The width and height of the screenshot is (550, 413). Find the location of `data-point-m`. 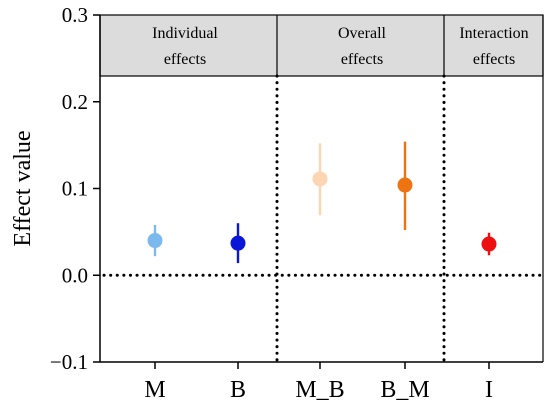

data-point-m is located at coordinates (155, 241).